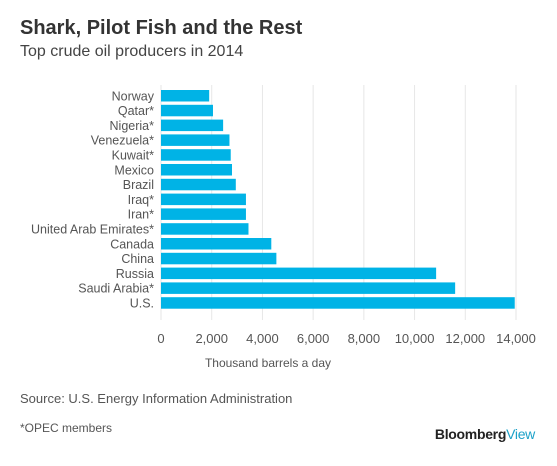  What do you see at coordinates (141, 215) in the screenshot?
I see `category-label: Iran*` at bounding box center [141, 215].